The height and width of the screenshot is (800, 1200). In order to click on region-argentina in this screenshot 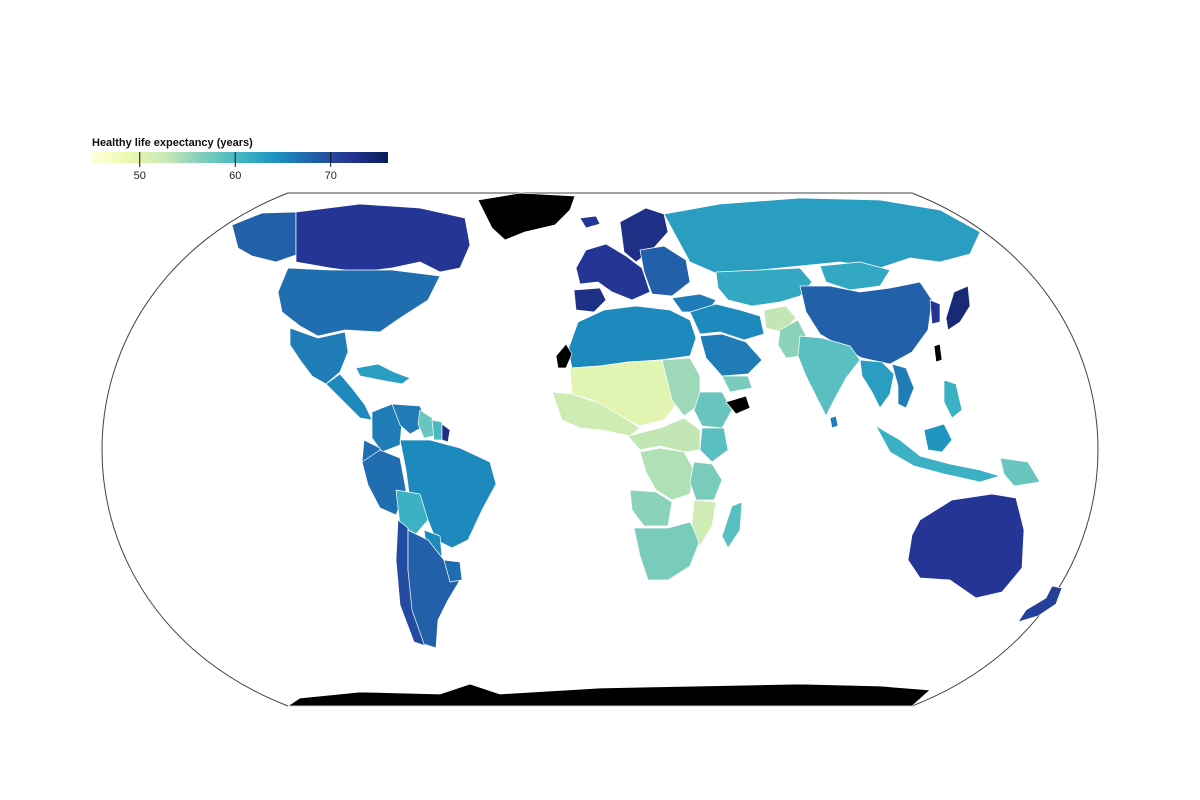, I will do `click(434, 589)`.